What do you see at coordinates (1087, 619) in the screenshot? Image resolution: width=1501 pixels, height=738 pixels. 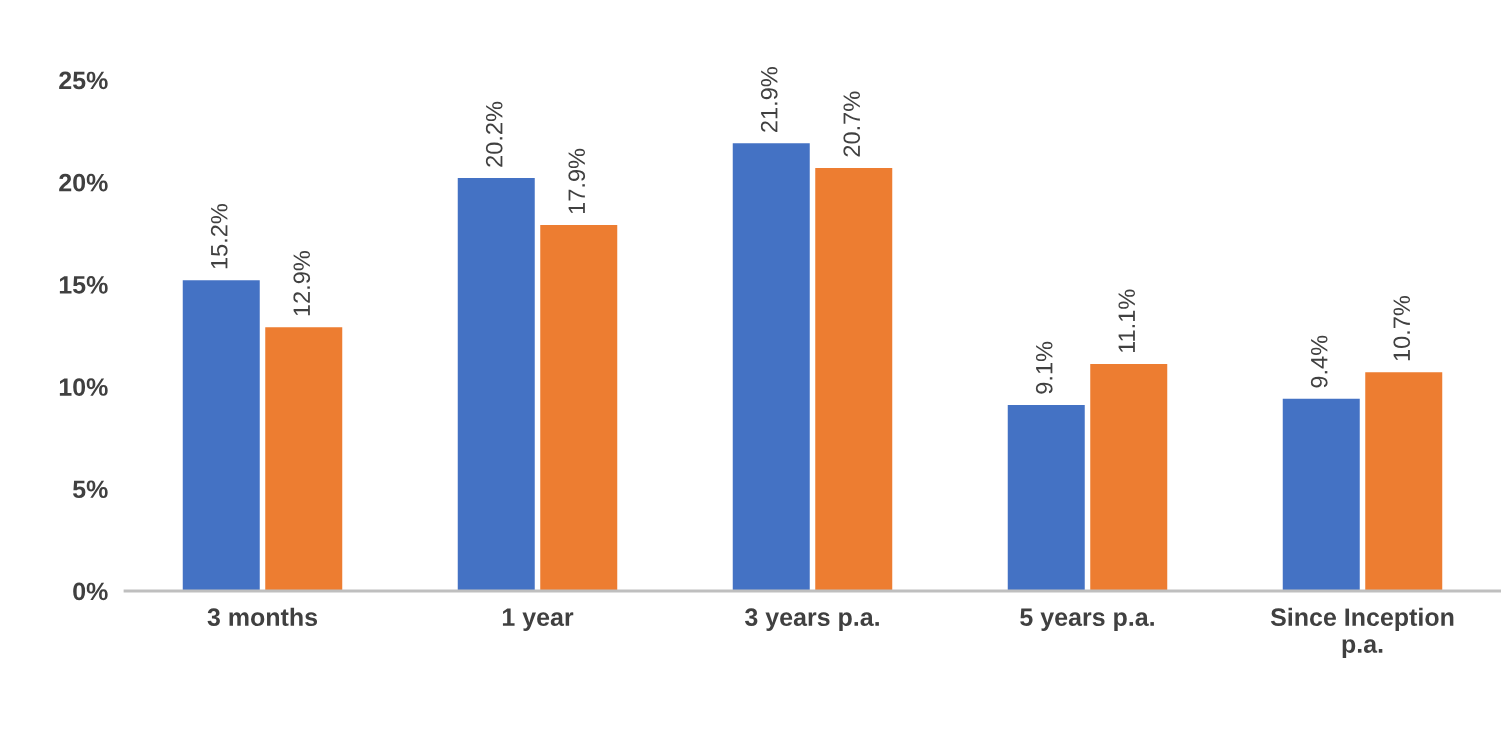 I see `x-tick-label: 5 years p.a.` at bounding box center [1087, 619].